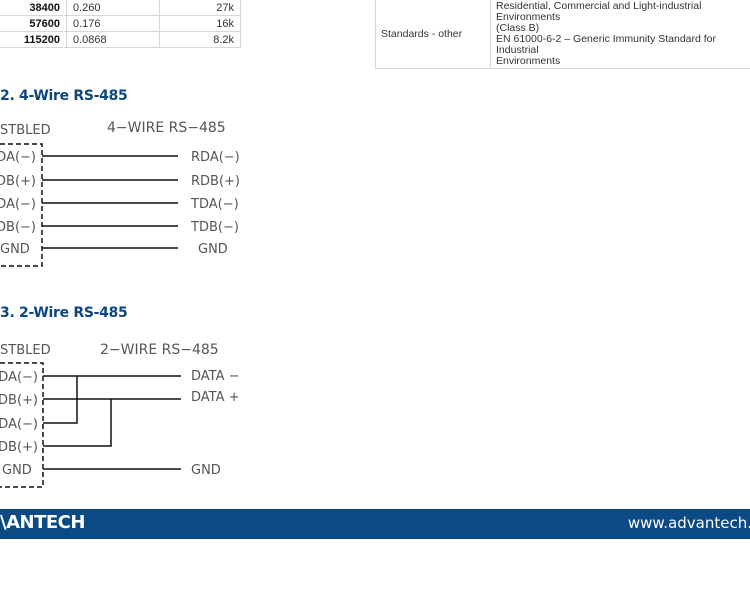 The height and width of the screenshot is (591, 750). What do you see at coordinates (215, 181) in the screenshot?
I see `right-label: RDB(+)` at bounding box center [215, 181].